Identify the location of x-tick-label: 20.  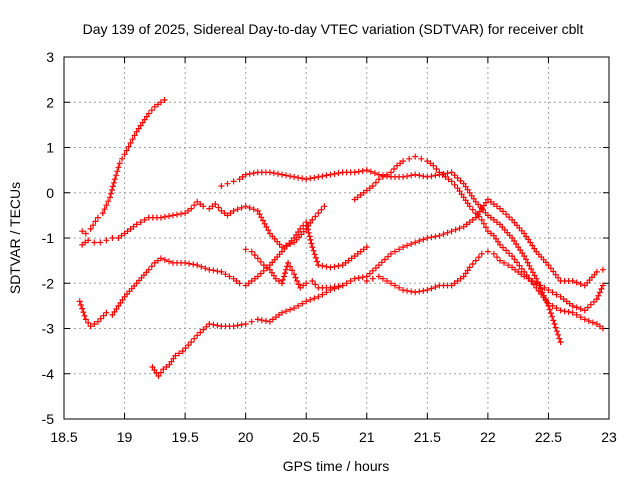
(246, 437).